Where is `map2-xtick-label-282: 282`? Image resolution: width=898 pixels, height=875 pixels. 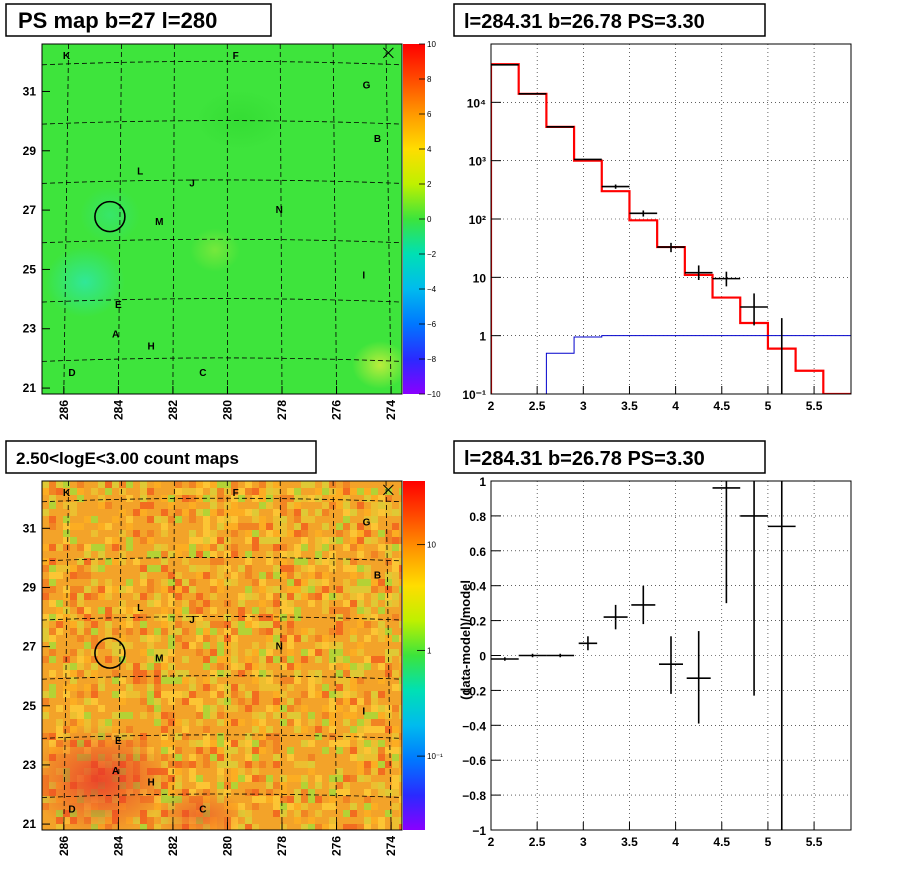 map2-xtick-label-282: 282 is located at coordinates (173, 846).